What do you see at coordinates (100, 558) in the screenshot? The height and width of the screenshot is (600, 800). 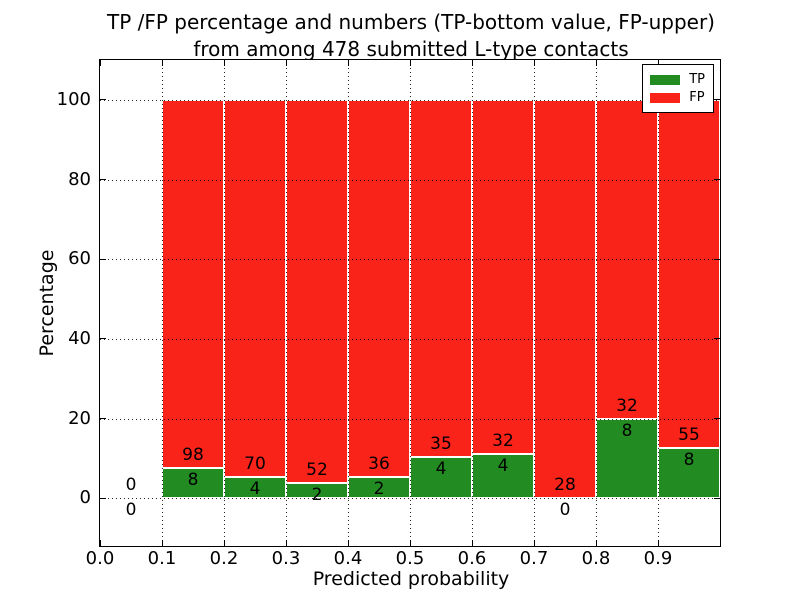 I see `x-tick-label: 0.0` at bounding box center [100, 558].